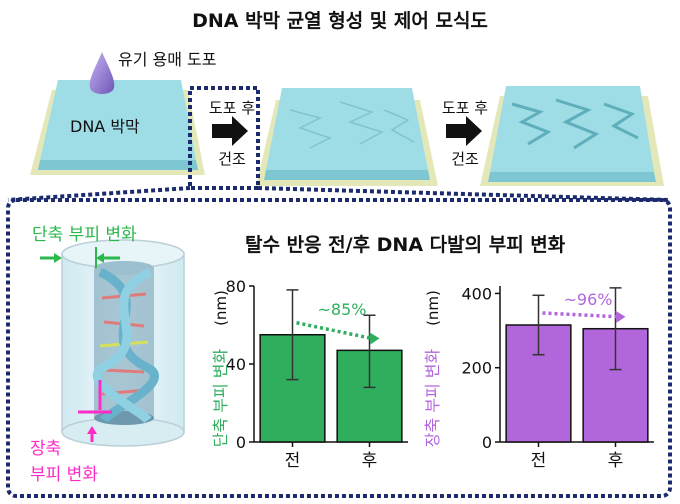  Describe the element at coordinates (46, 449) in the screenshot. I see `longitudinal-label-line1: 장축` at that location.